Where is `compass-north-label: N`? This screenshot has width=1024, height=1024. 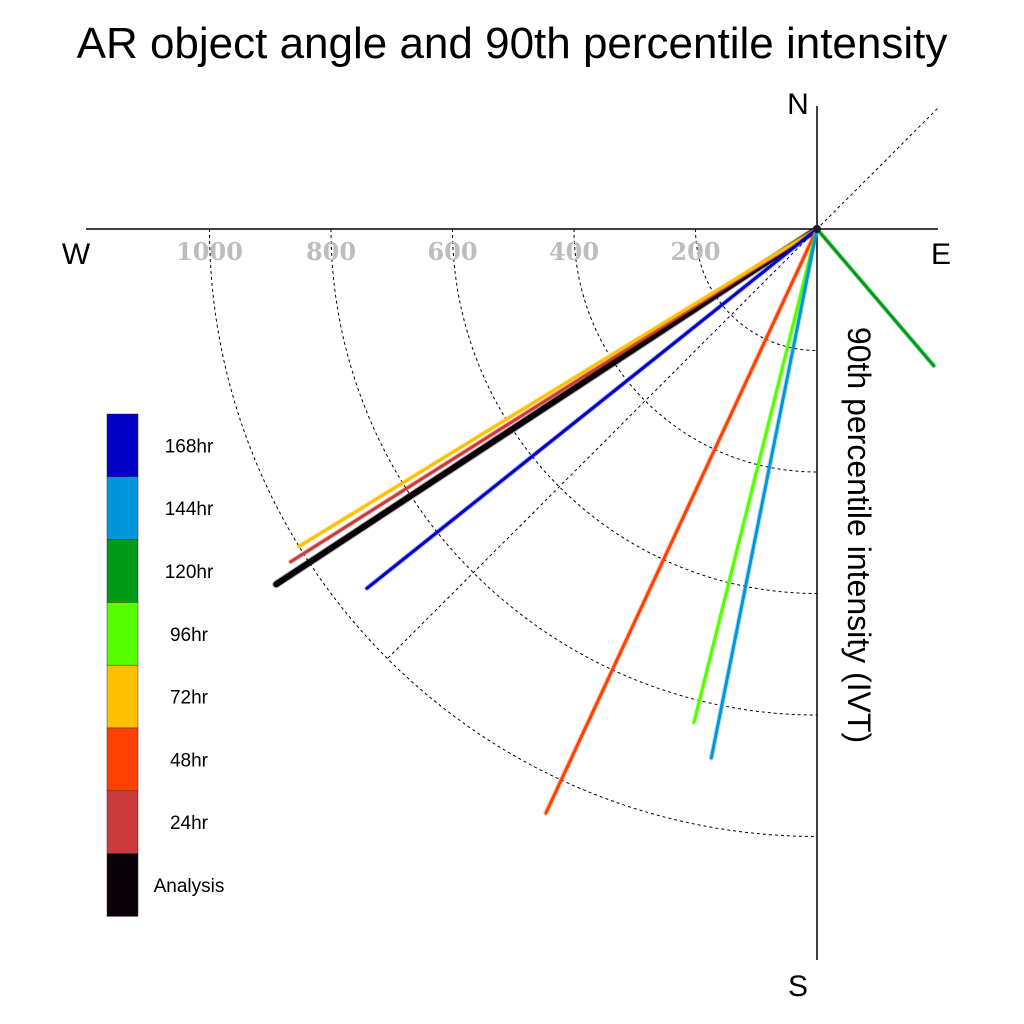 compass-north-label: N is located at coordinates (798, 104).